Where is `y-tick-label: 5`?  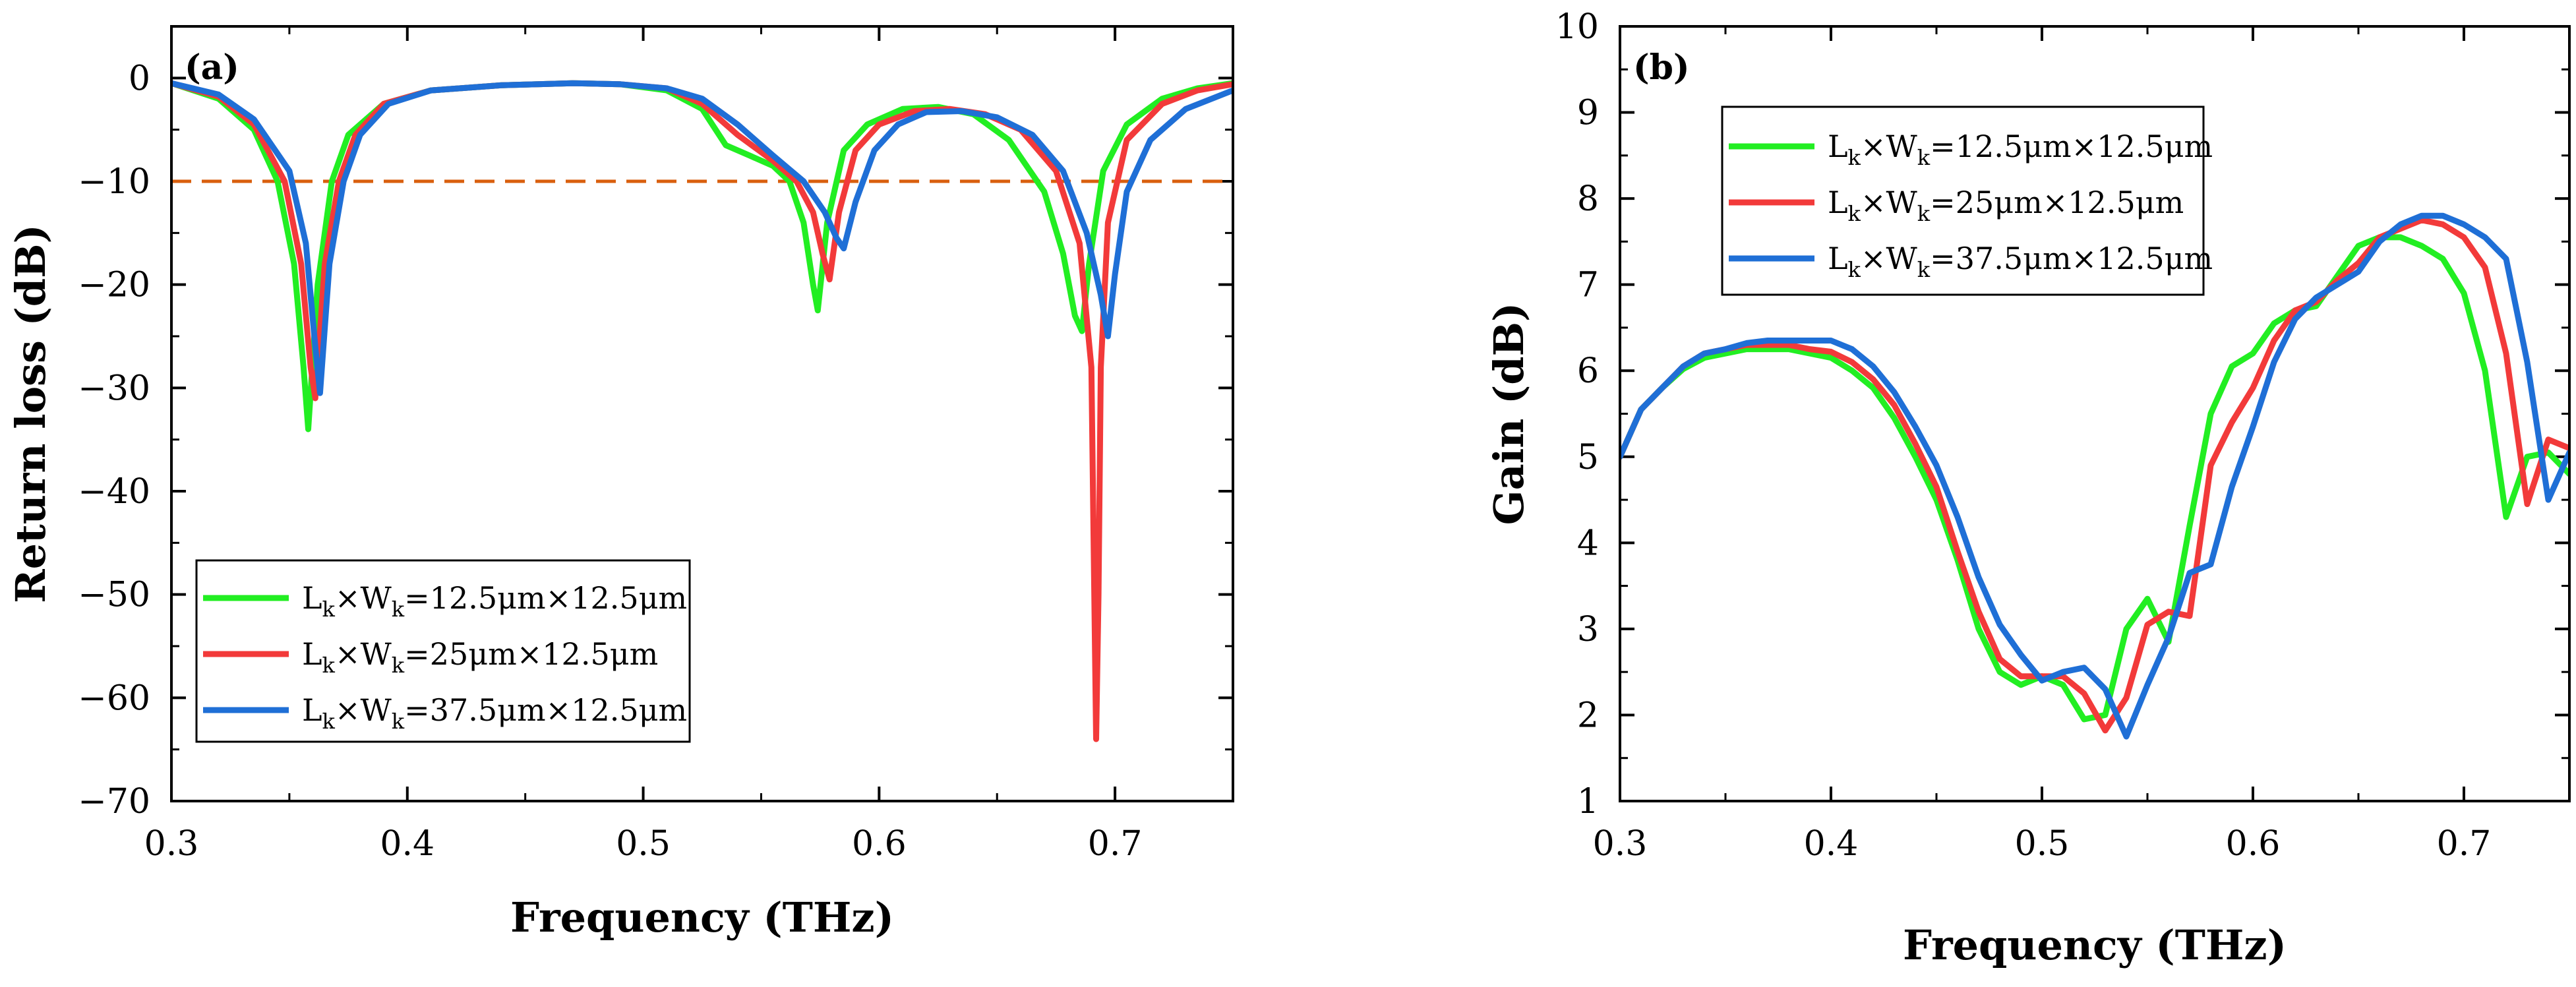
y-tick-label: 5 is located at coordinates (1588, 457).